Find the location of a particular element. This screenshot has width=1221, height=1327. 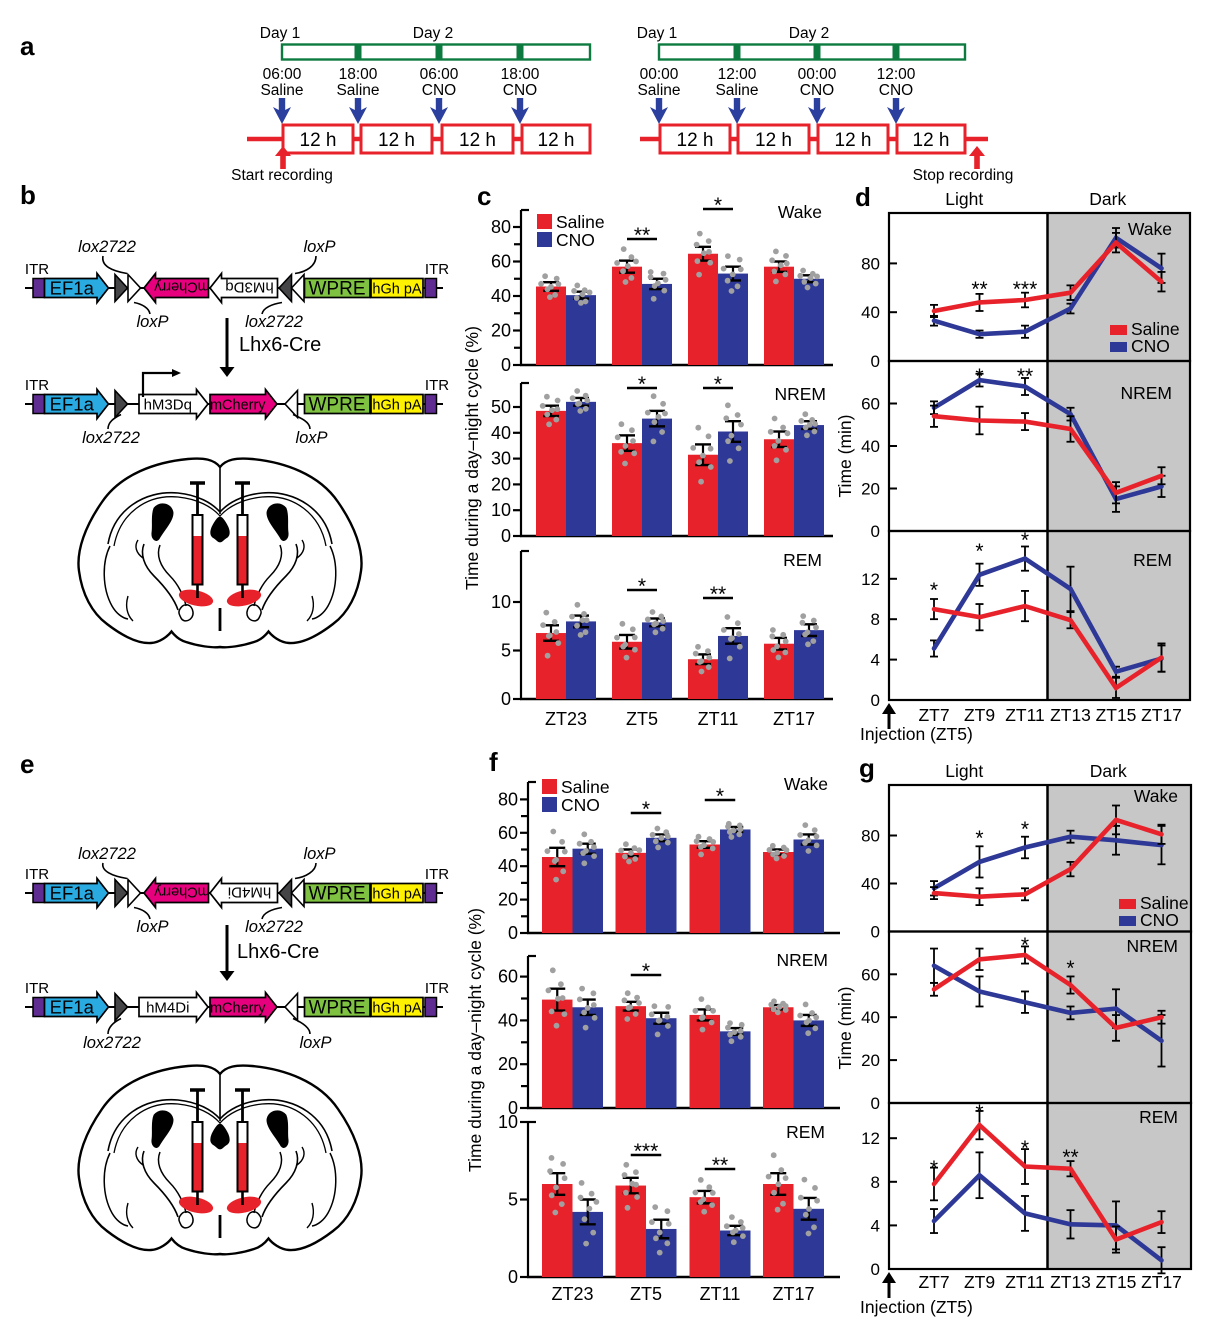

svg-text: Light is located at coordinates (964, 771).